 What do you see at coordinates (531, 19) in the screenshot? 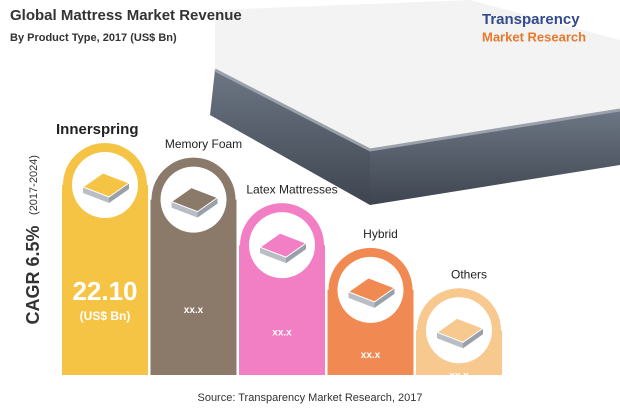
I see `logo-name: Transparency` at bounding box center [531, 19].